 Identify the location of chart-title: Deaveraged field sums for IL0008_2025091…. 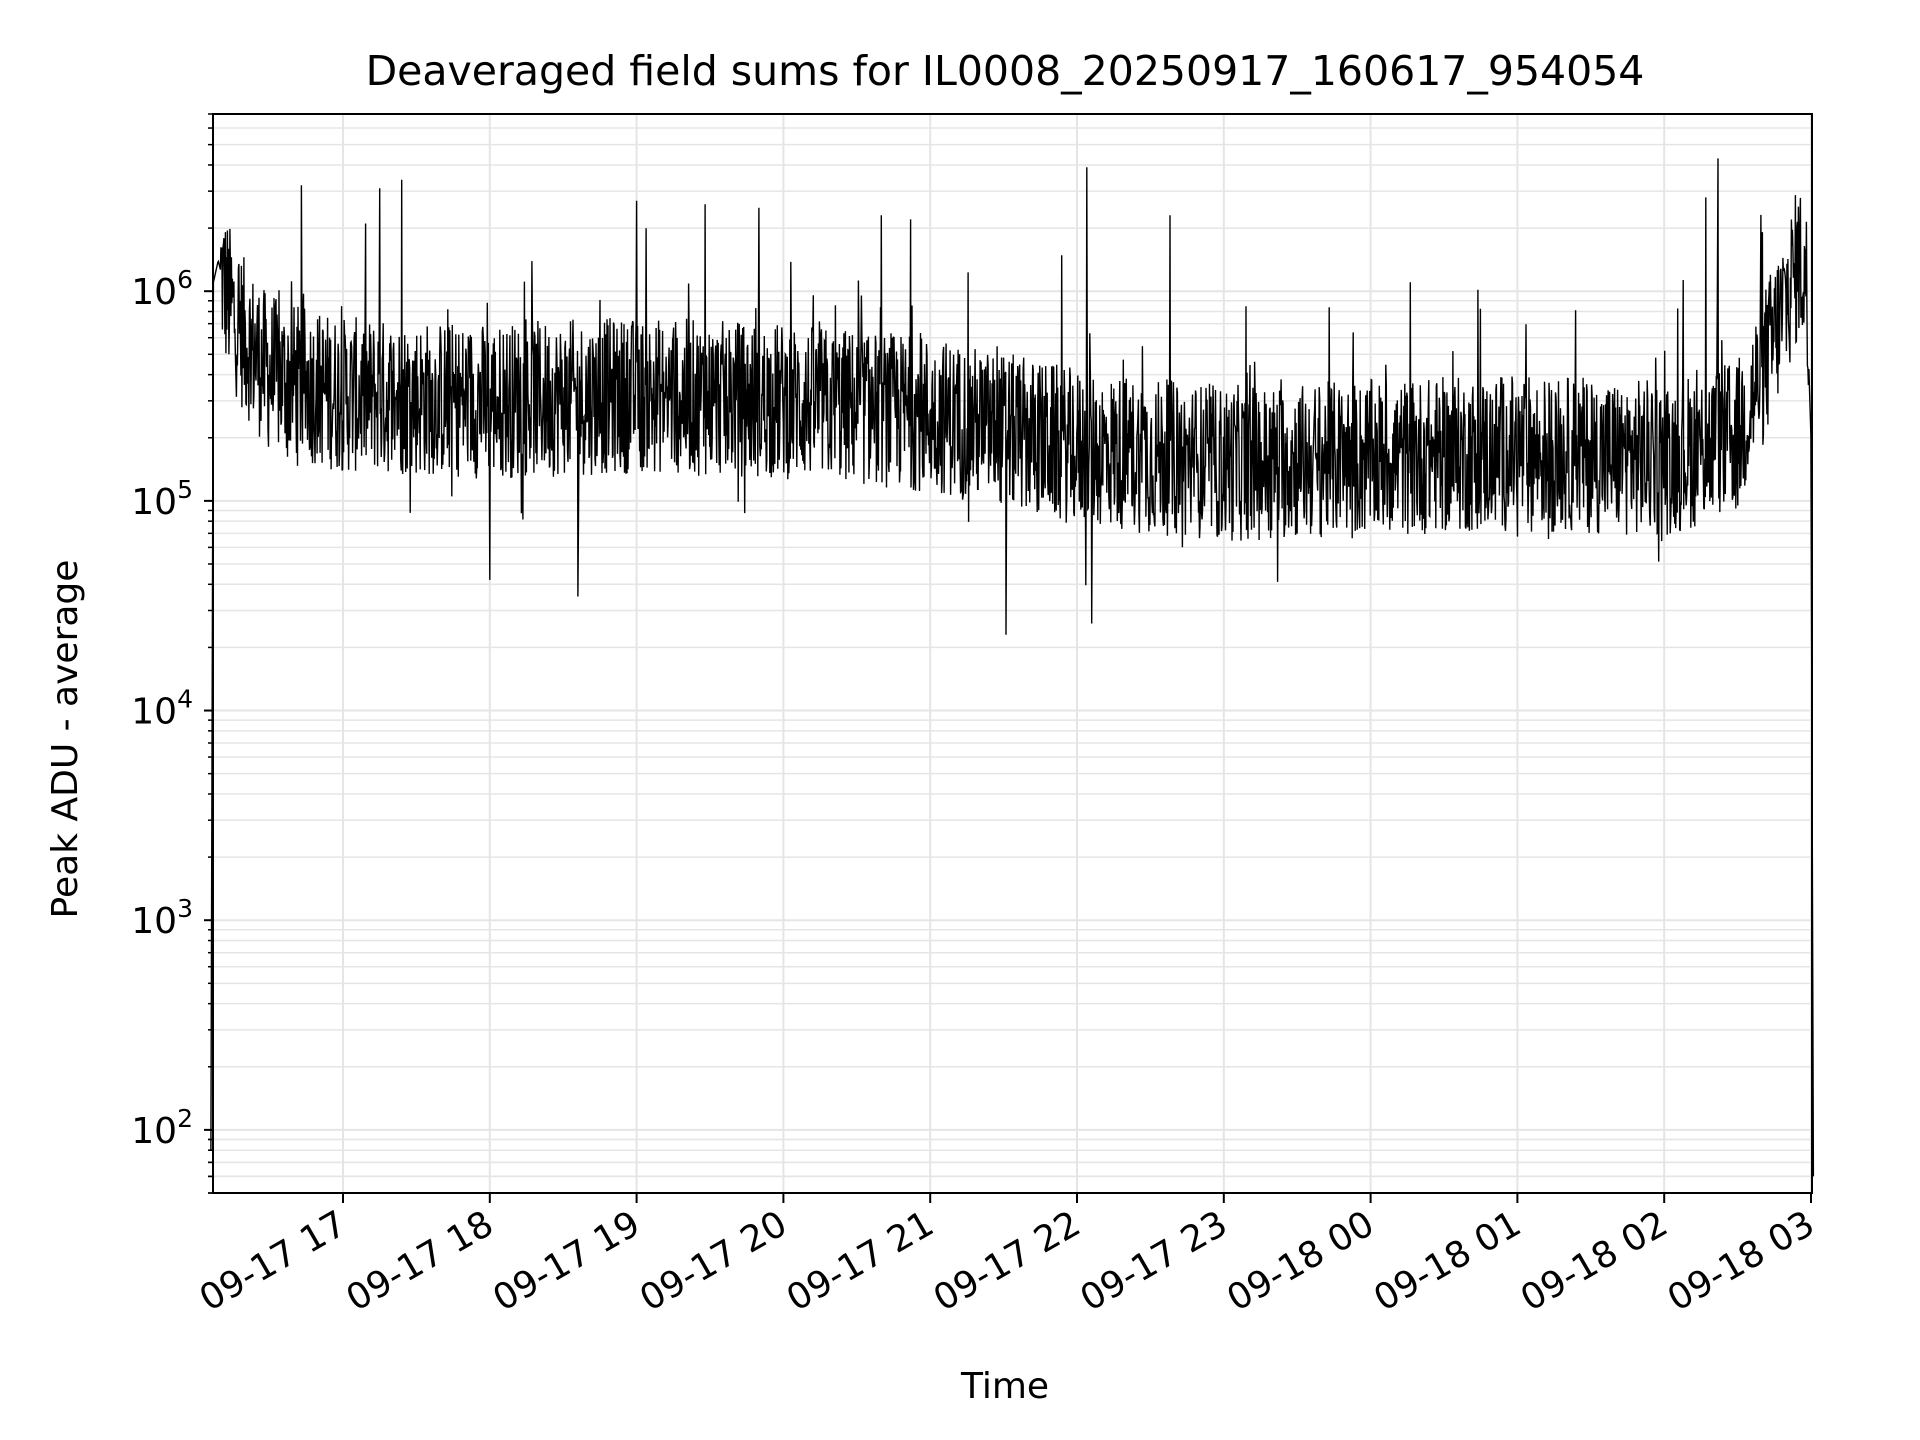
(1005, 71).